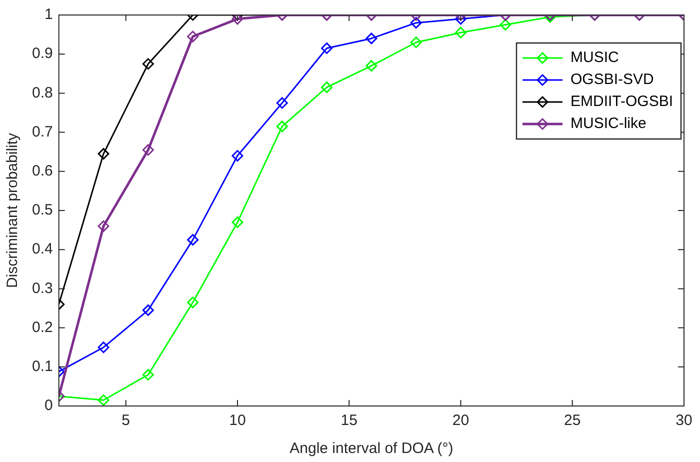 The height and width of the screenshot is (462, 700). What do you see at coordinates (42, 93) in the screenshot?
I see `y-tick-label: 0.8` at bounding box center [42, 93].